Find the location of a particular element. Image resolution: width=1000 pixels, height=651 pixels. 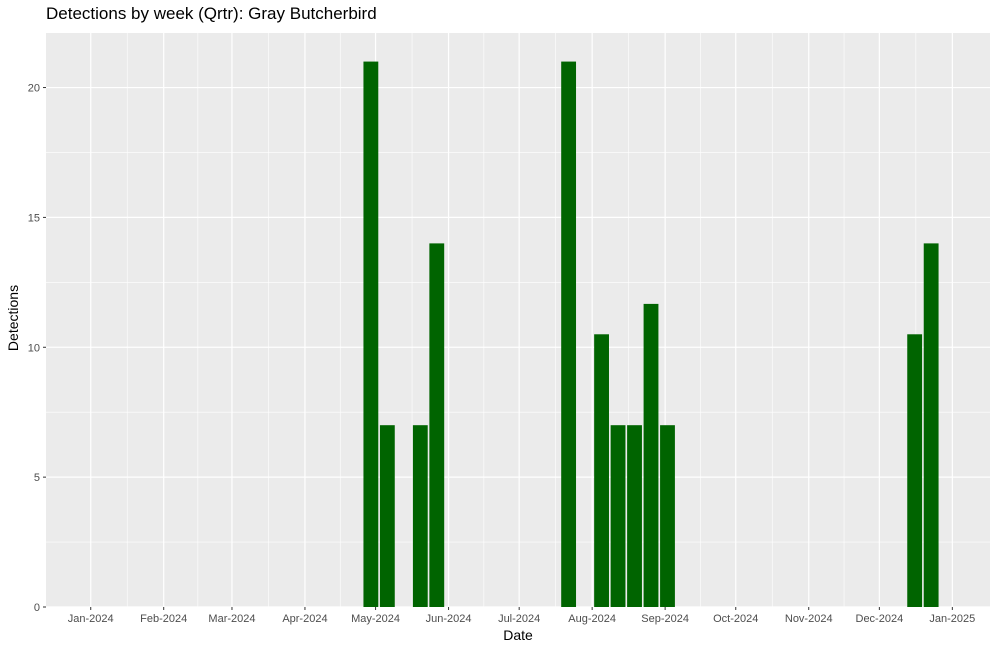

x-tick-label: Jun-2024 is located at coordinates (449, 619).